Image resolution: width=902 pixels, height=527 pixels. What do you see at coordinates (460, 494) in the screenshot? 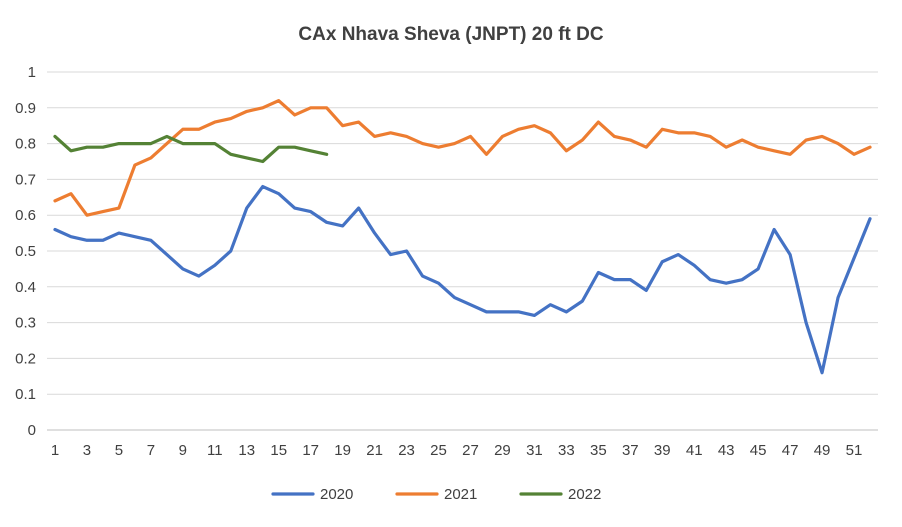
I see `legend-label-2021: 2021` at bounding box center [460, 494].